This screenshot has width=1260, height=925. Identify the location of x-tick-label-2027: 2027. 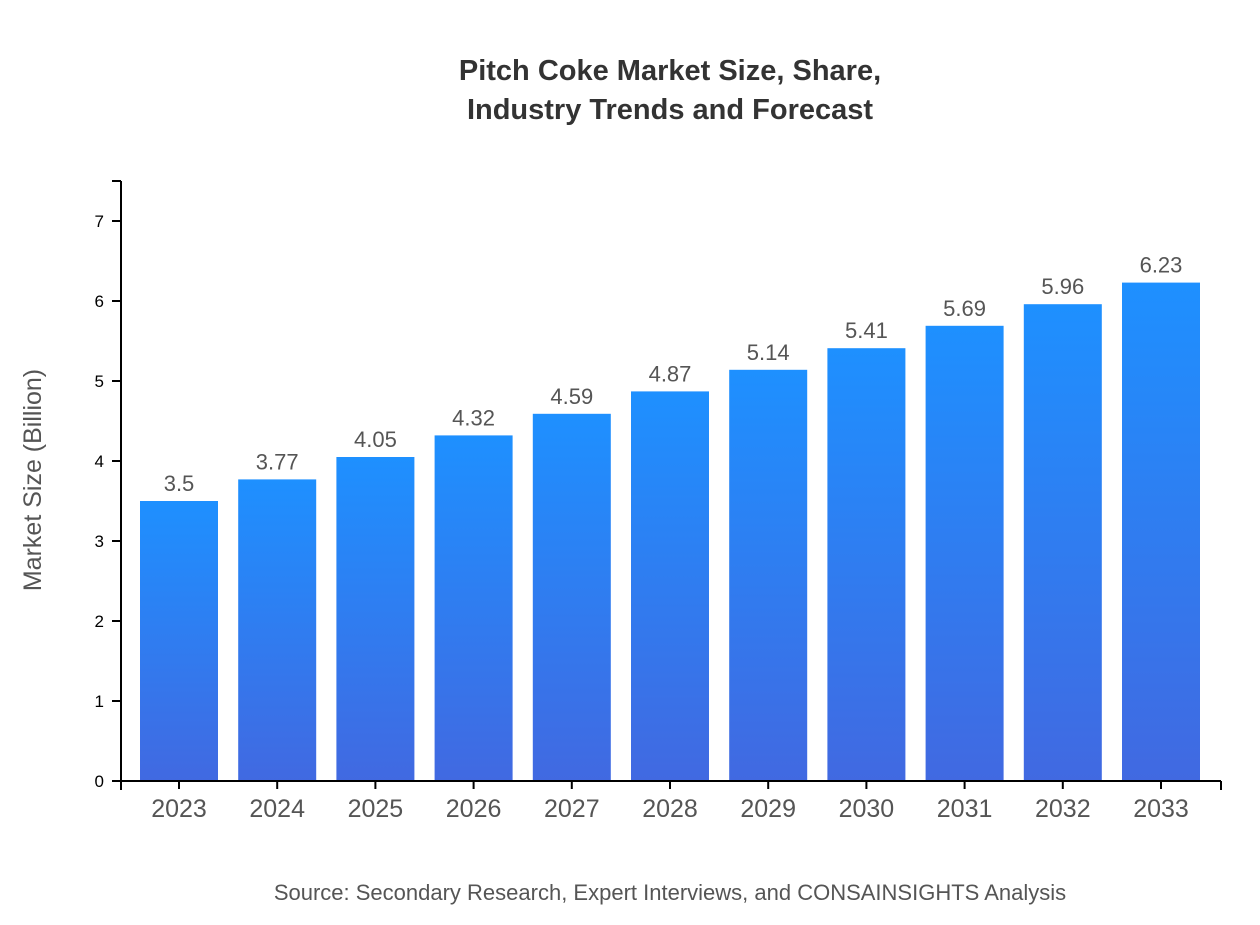
(572, 809).